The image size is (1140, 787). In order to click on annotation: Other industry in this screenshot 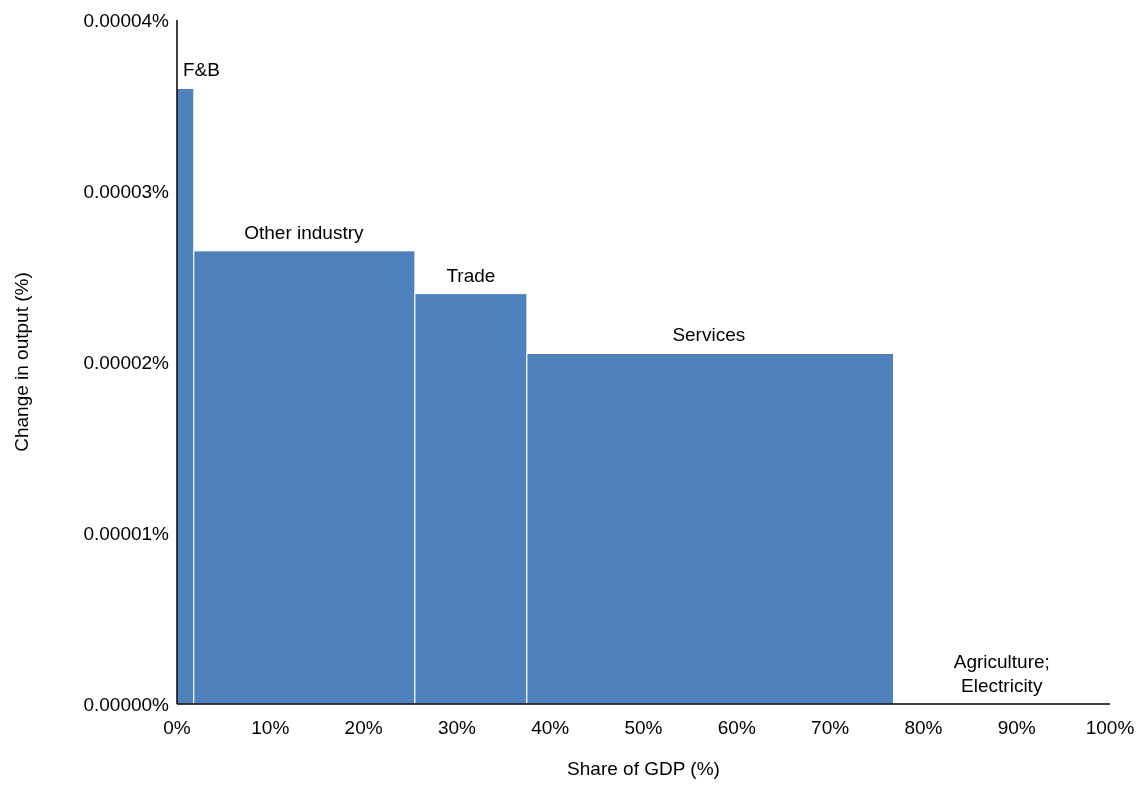, I will do `click(304, 232)`.